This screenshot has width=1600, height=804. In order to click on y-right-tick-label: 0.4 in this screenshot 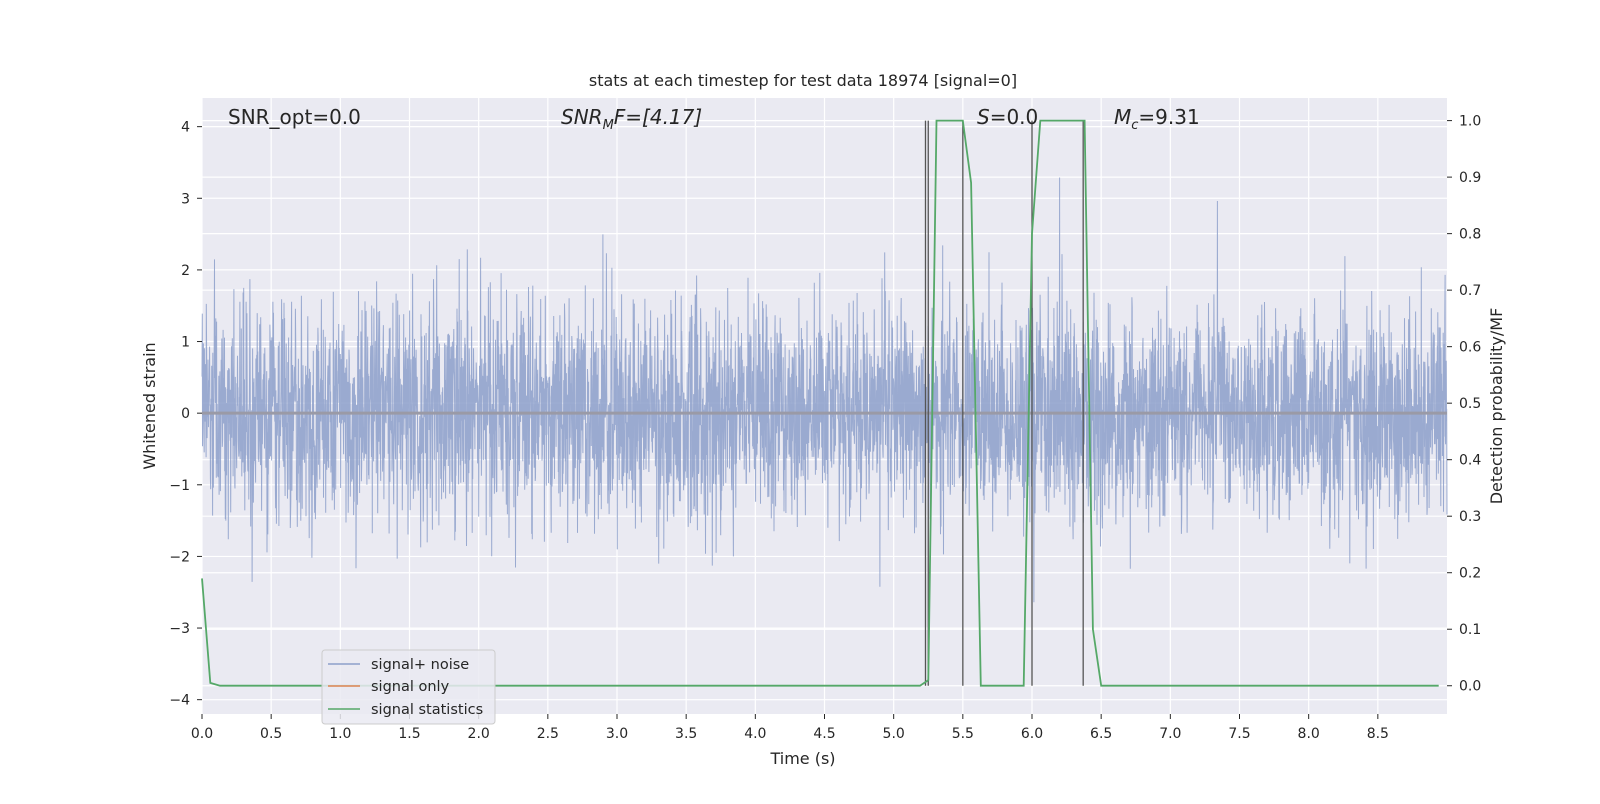, I will do `click(1470, 461)`.